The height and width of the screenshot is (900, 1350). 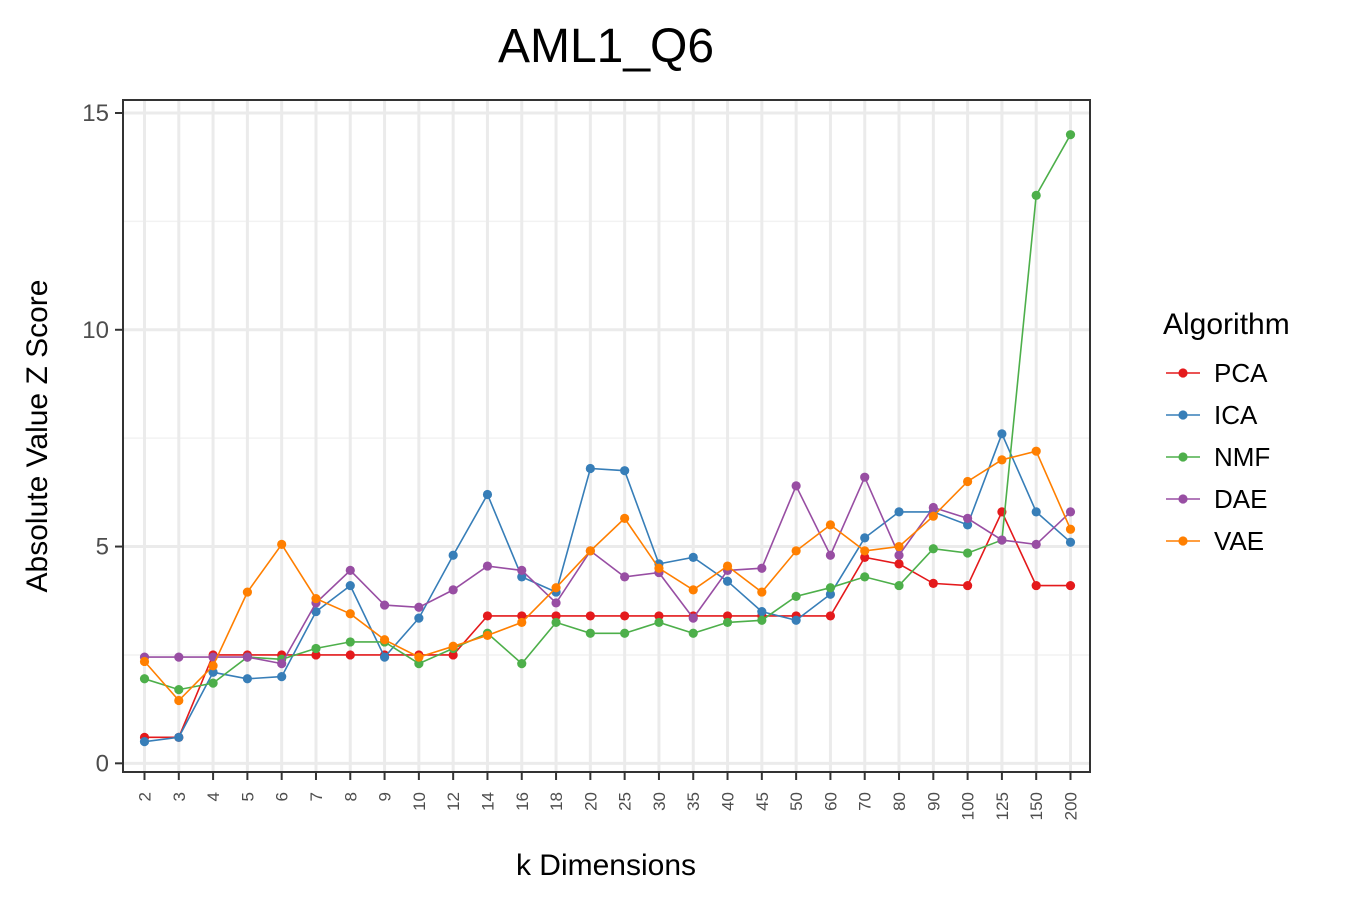 What do you see at coordinates (693, 801) in the screenshot?
I see `x-tick-label: 35` at bounding box center [693, 801].